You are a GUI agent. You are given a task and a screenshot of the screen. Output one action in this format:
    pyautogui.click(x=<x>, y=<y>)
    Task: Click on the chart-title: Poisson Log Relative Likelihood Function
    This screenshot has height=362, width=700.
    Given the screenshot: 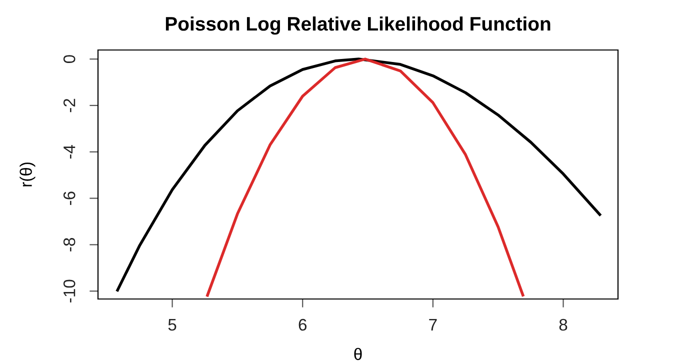 What is the action you would take?
    pyautogui.click(x=358, y=25)
    